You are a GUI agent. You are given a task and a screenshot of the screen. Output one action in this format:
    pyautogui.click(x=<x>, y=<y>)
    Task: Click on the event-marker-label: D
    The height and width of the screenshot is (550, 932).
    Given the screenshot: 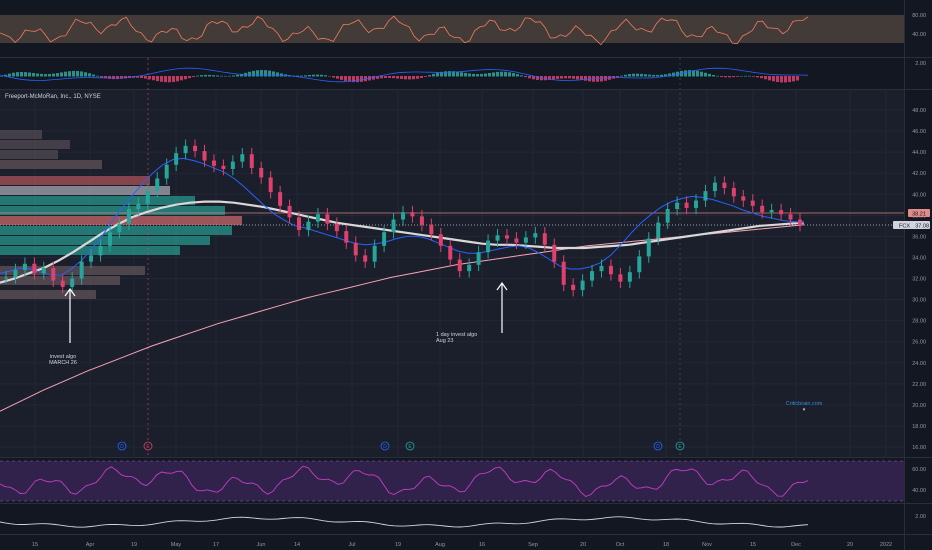 What is the action you would take?
    pyautogui.click(x=385, y=447)
    